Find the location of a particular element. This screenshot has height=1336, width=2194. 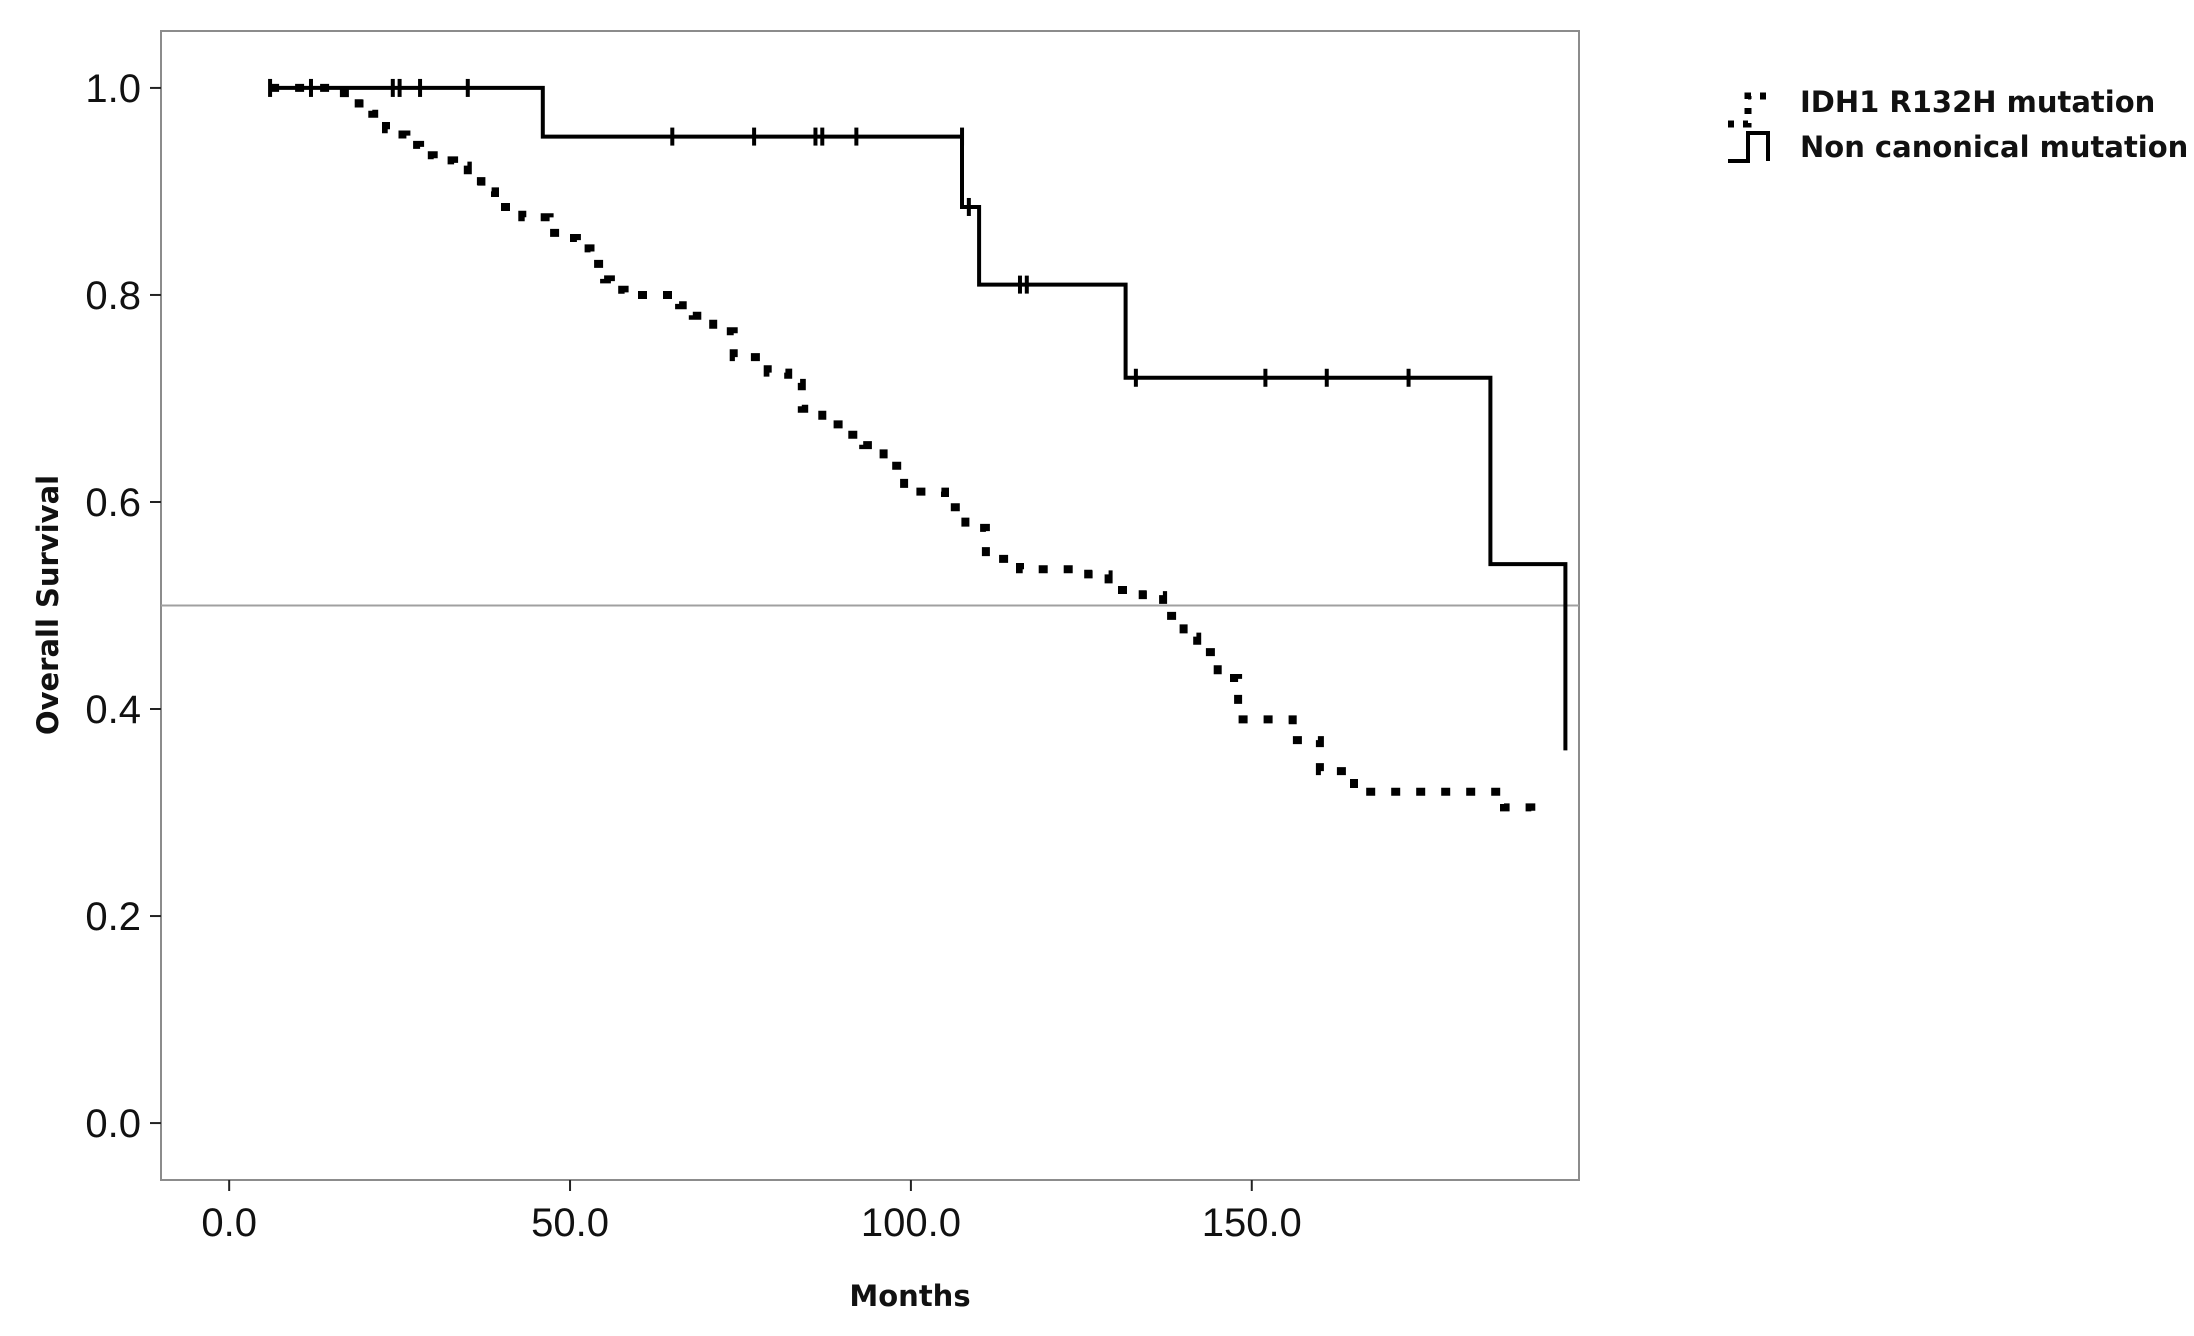

x-tick-label: 50.0 is located at coordinates (570, 1223).